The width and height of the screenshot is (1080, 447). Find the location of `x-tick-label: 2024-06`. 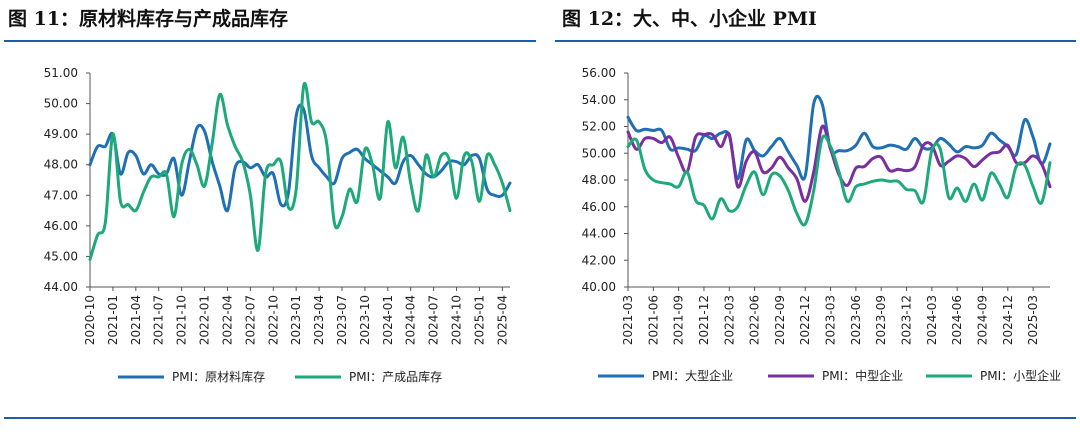

x-tick-label: 2024-06 is located at coordinates (957, 320).